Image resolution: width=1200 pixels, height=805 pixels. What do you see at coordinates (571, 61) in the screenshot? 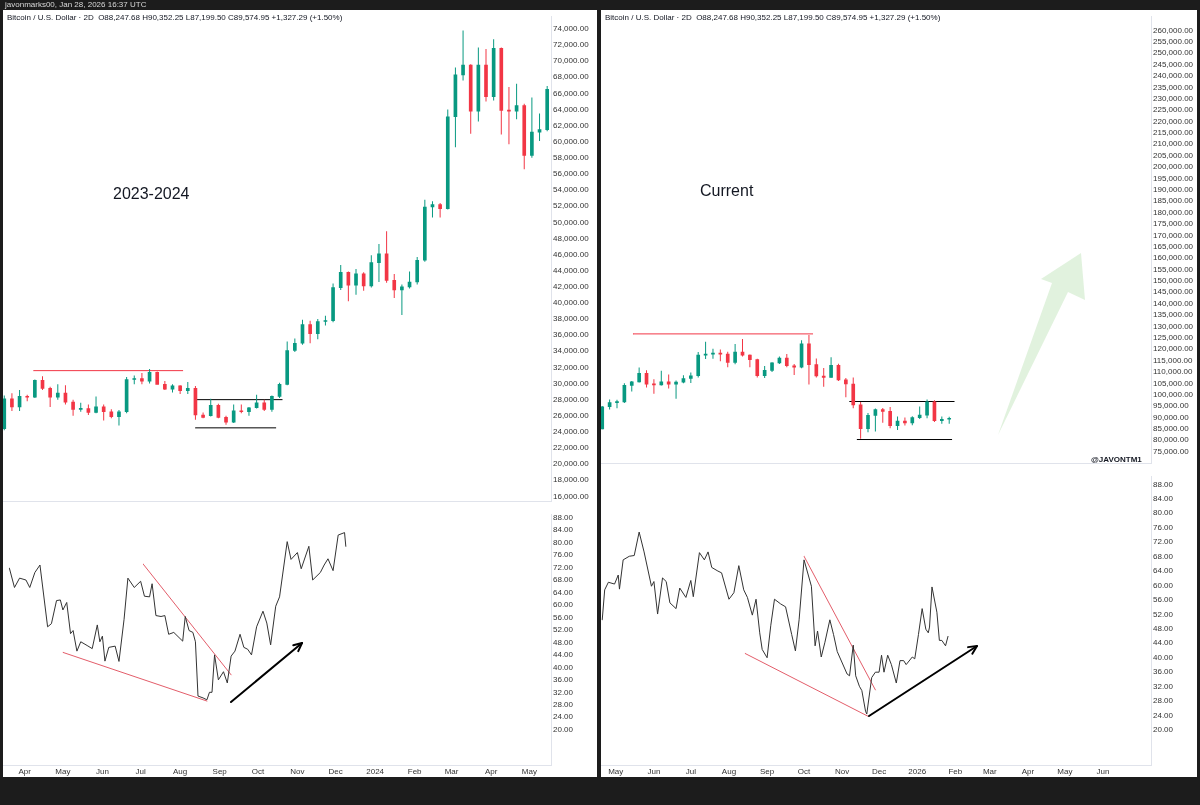
I see `y-tick-label: 70,000.00` at bounding box center [571, 61].